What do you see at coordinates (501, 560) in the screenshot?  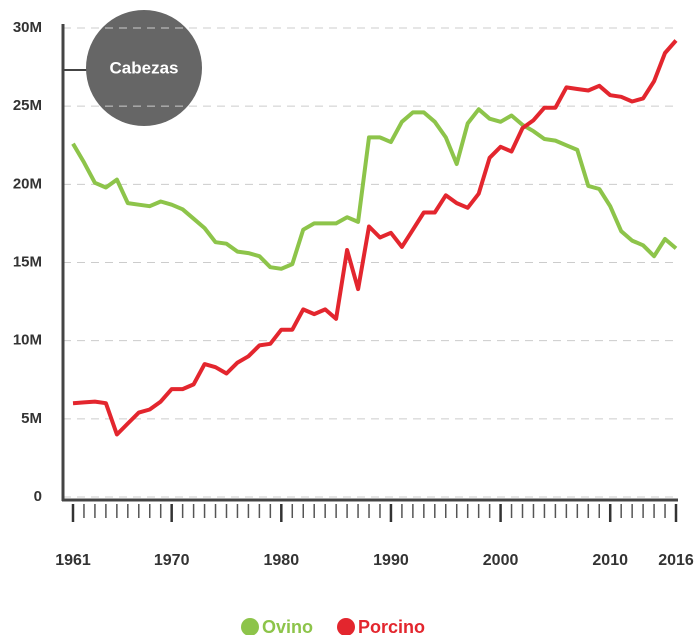 I see `x-tick-label: 2000` at bounding box center [501, 560].